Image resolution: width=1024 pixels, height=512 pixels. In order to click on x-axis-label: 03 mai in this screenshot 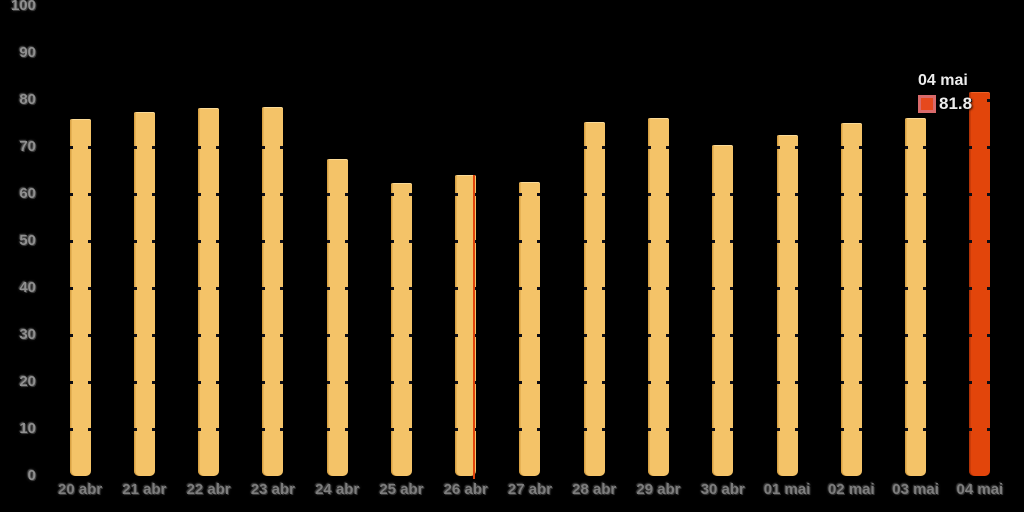, I will do `click(915, 489)`.